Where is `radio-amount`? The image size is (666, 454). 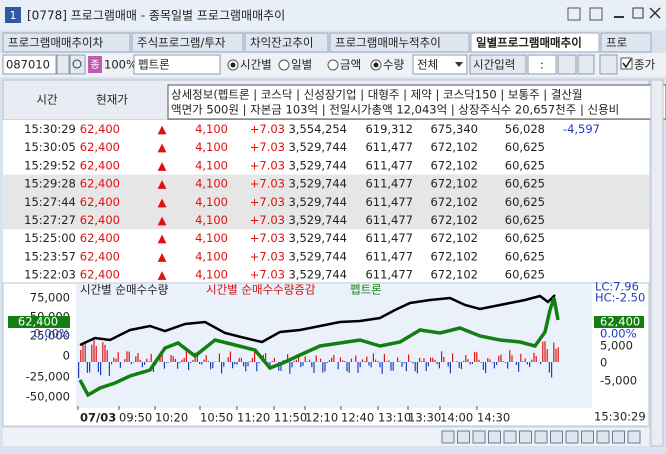 radio-amount is located at coordinates (333, 65).